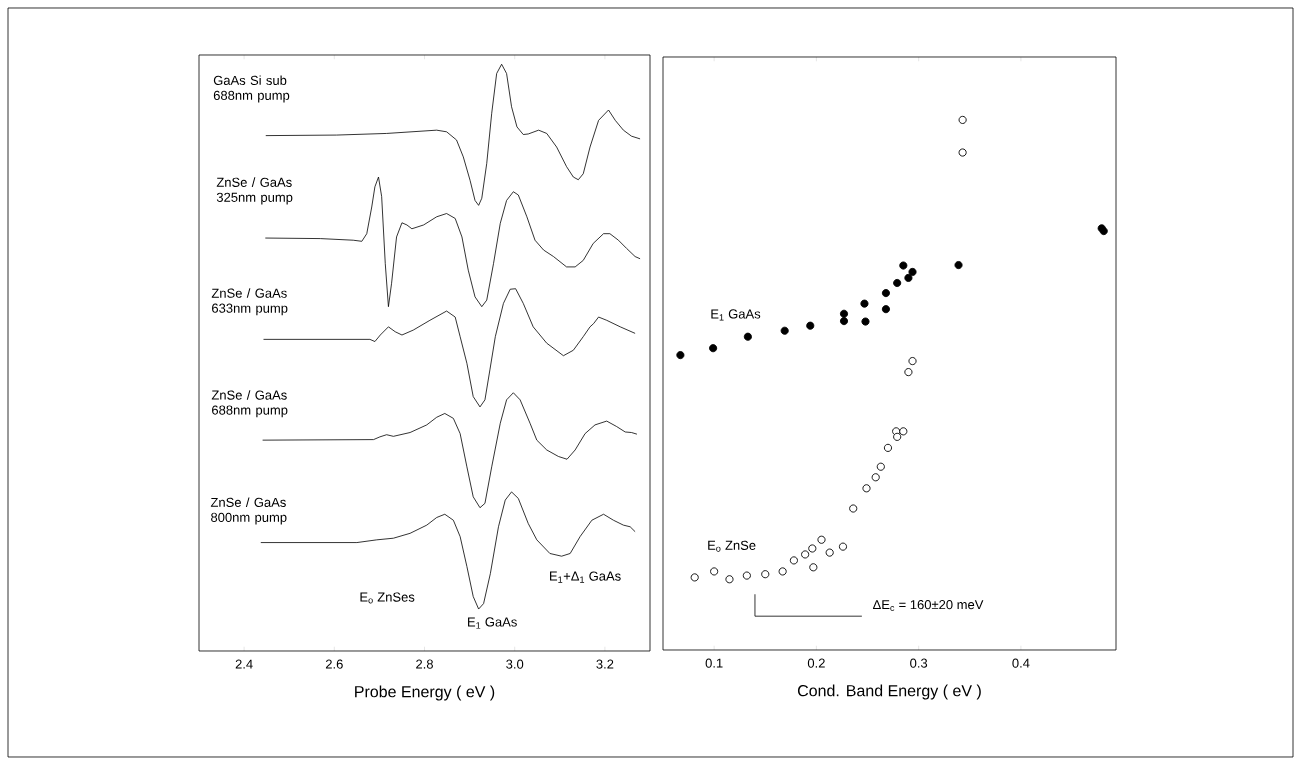  What do you see at coordinates (928, 605) in the screenshot?
I see `text: ΔE$_{c}$ = 160±20 meV` at bounding box center [928, 605].